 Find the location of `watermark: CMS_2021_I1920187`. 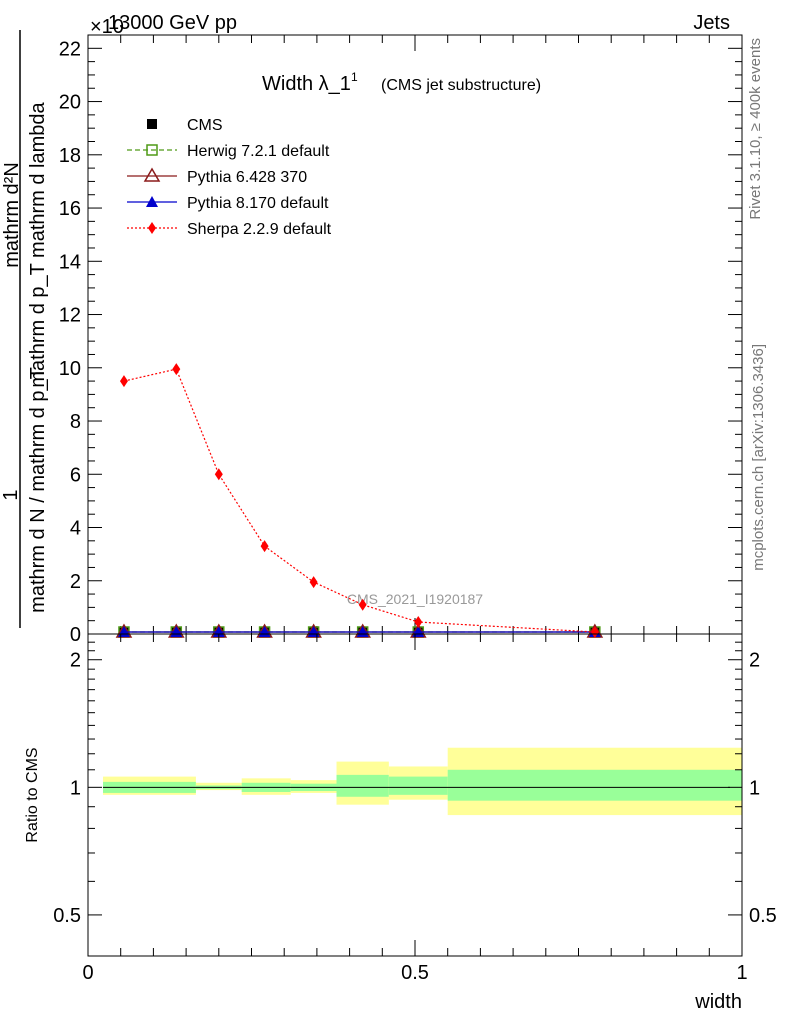

watermark: CMS_2021_I1920187 is located at coordinates (415, 599).